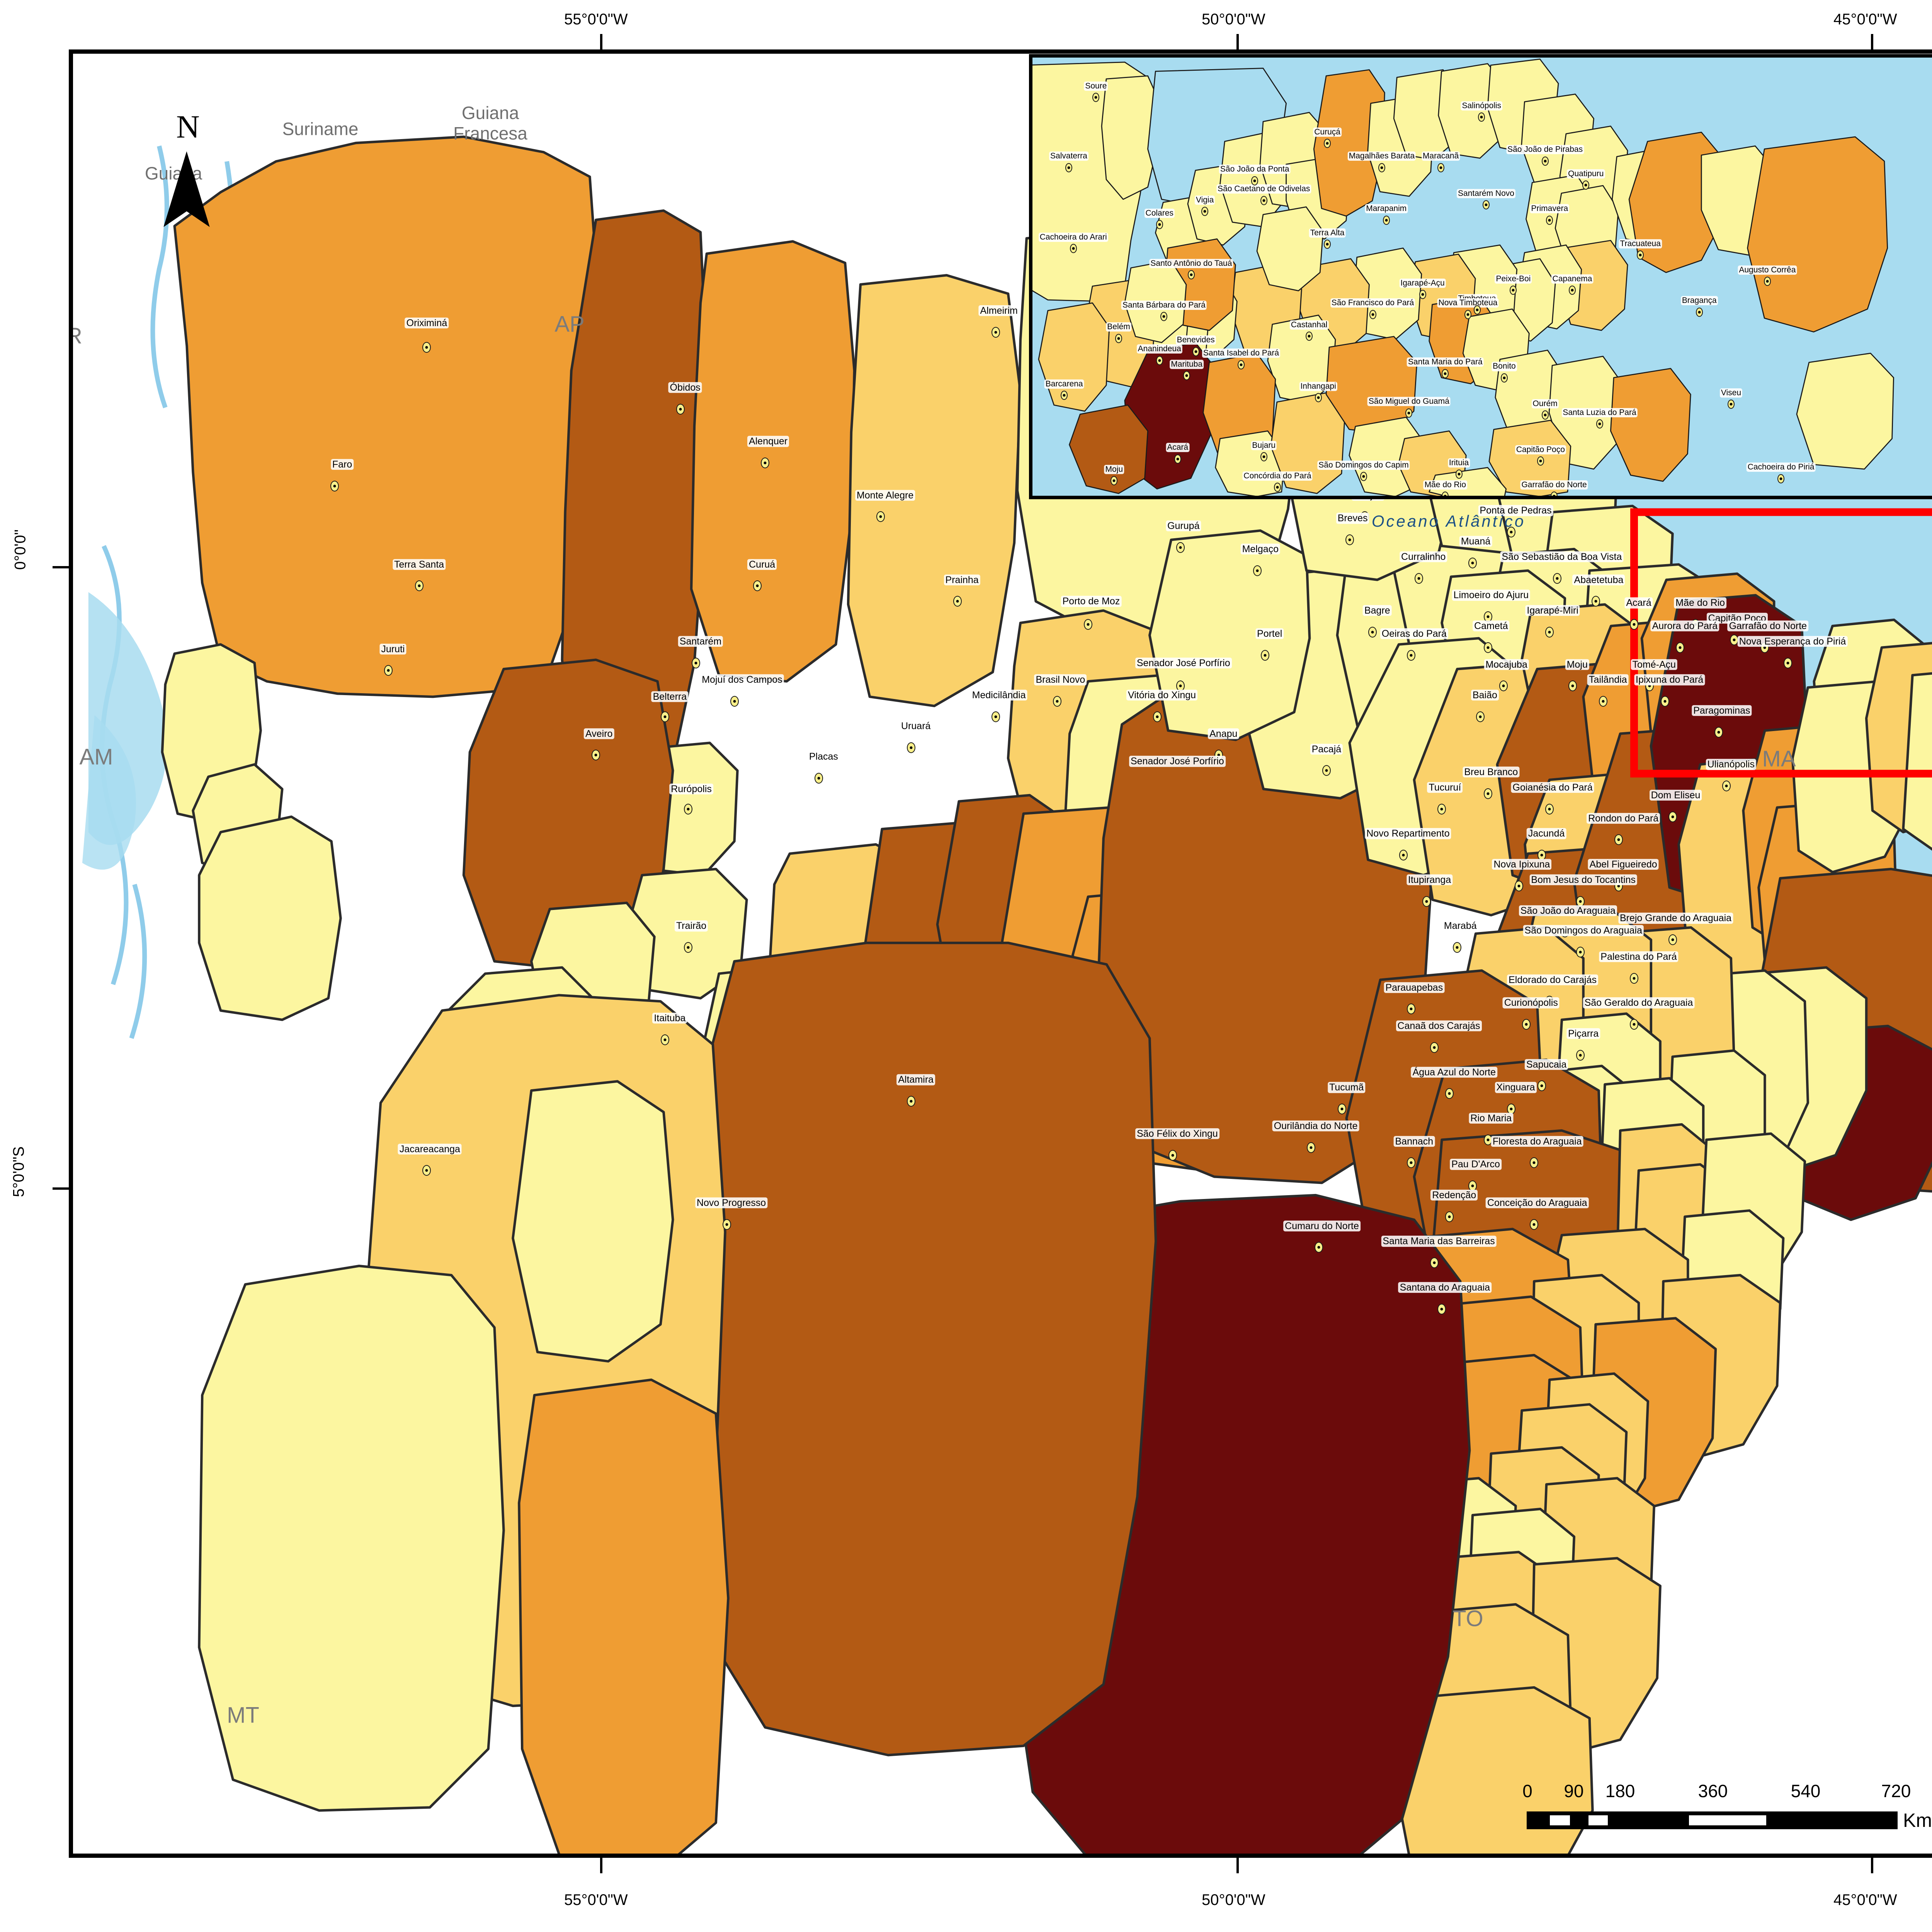 This screenshot has width=1932, height=1932. What do you see at coordinates (1726, 1820) in the screenshot?
I see `scale-bar: 0 90 180 360 540 720 Km` at bounding box center [1726, 1820].